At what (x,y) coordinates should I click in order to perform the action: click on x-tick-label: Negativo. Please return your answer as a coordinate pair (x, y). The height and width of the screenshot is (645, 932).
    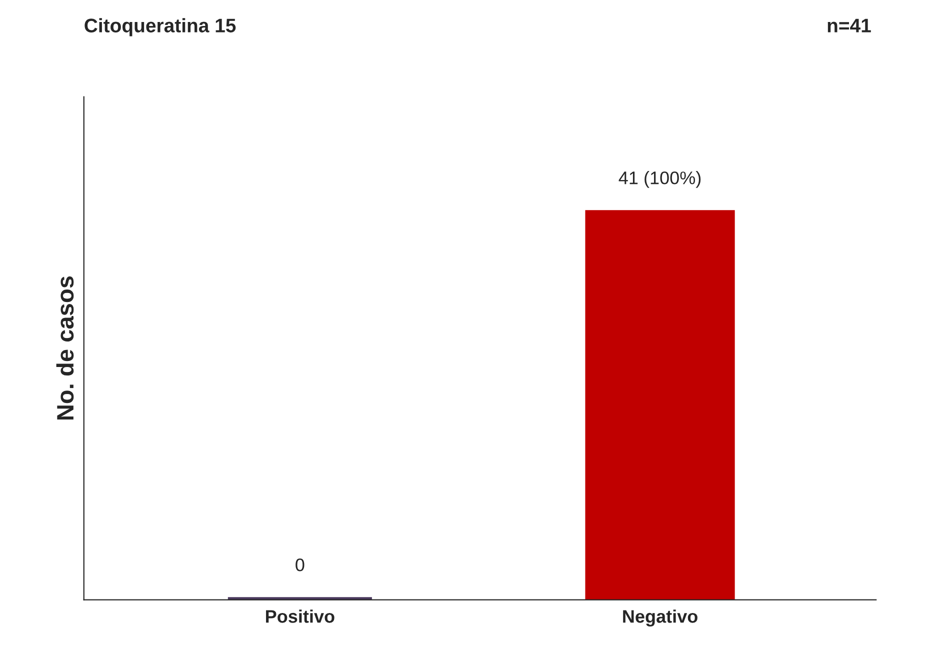
    Looking at the image, I should click on (660, 618).